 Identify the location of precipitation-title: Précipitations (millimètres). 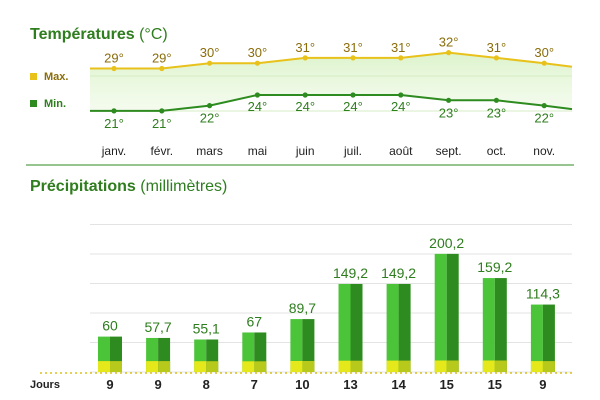
(128, 187).